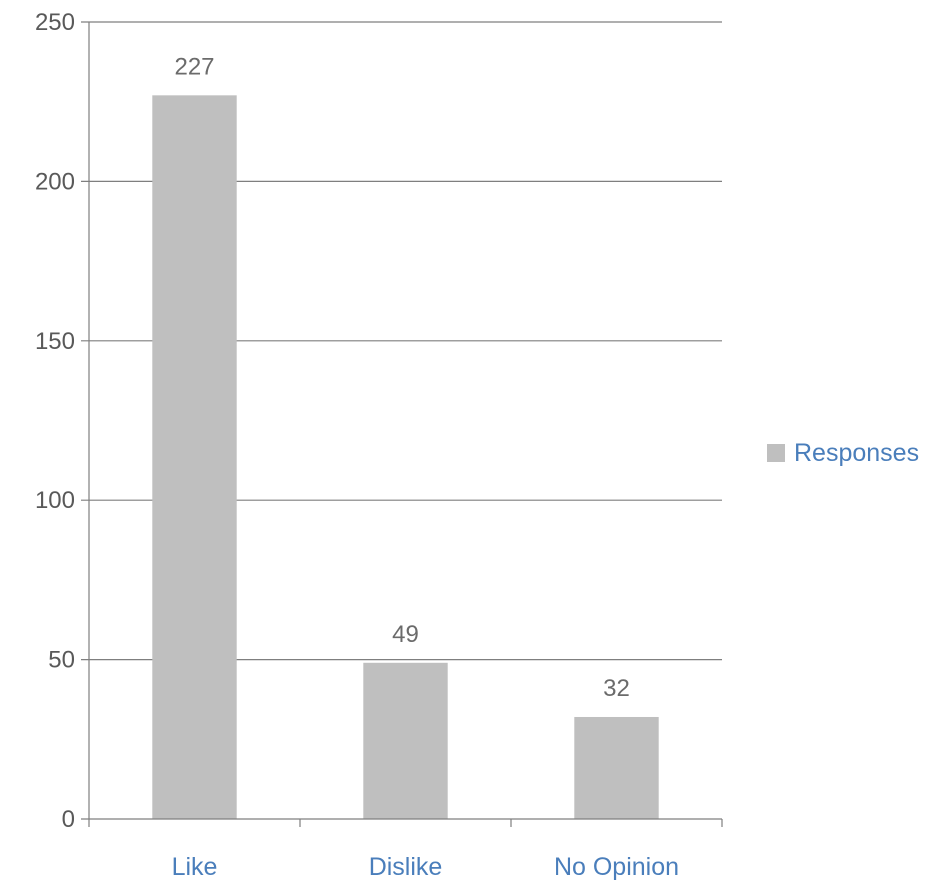  Describe the element at coordinates (405, 634) in the screenshot. I see `data-label: 49` at that location.